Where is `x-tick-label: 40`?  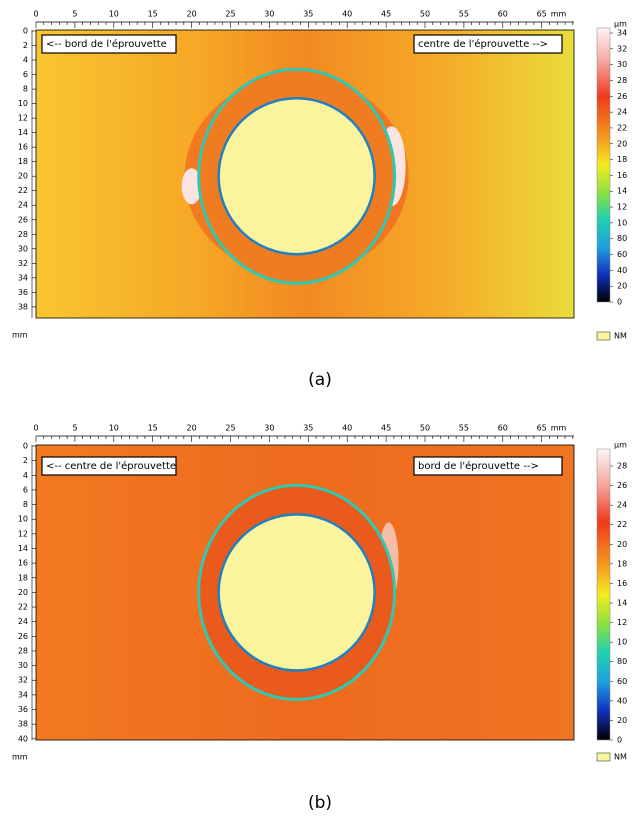 x-tick-label: 40 is located at coordinates (347, 428).